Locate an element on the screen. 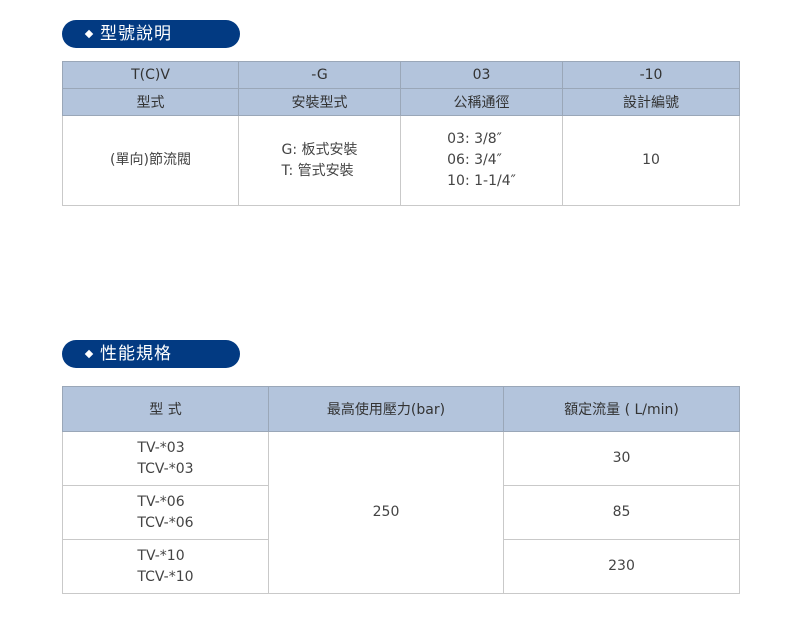  mounting-value: G: 板式安裝 T: 管式安裝 is located at coordinates (319, 160).